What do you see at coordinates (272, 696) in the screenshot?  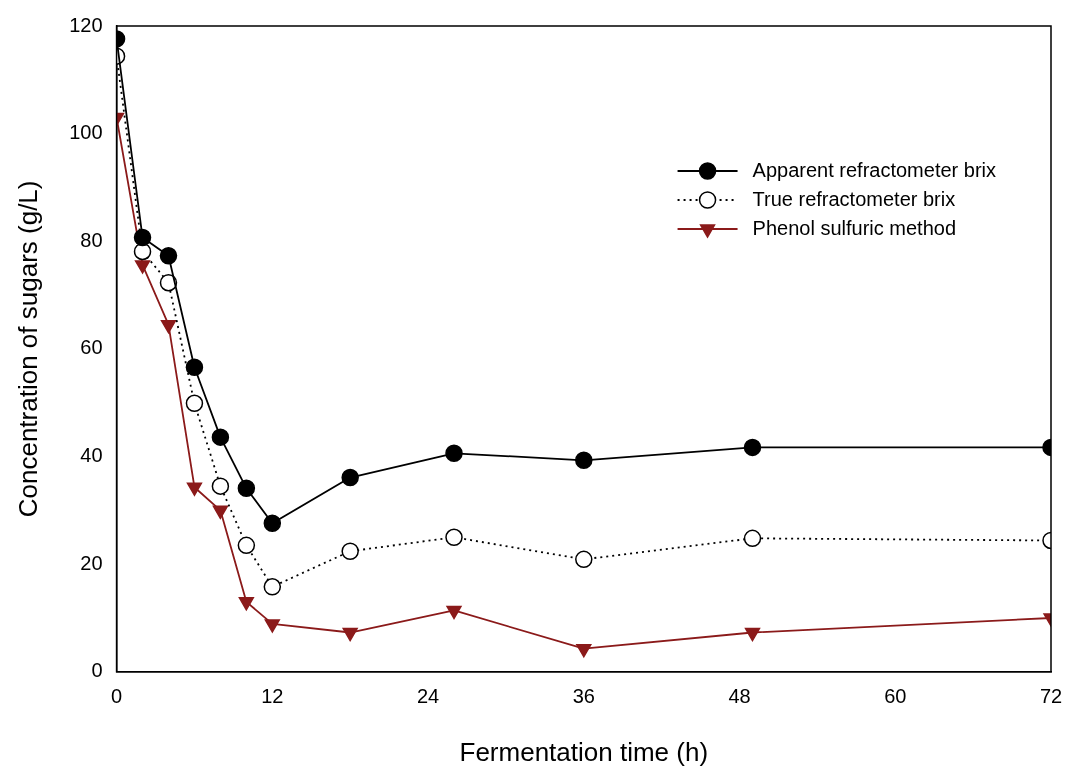 I see `x-tick-label: 12` at bounding box center [272, 696].